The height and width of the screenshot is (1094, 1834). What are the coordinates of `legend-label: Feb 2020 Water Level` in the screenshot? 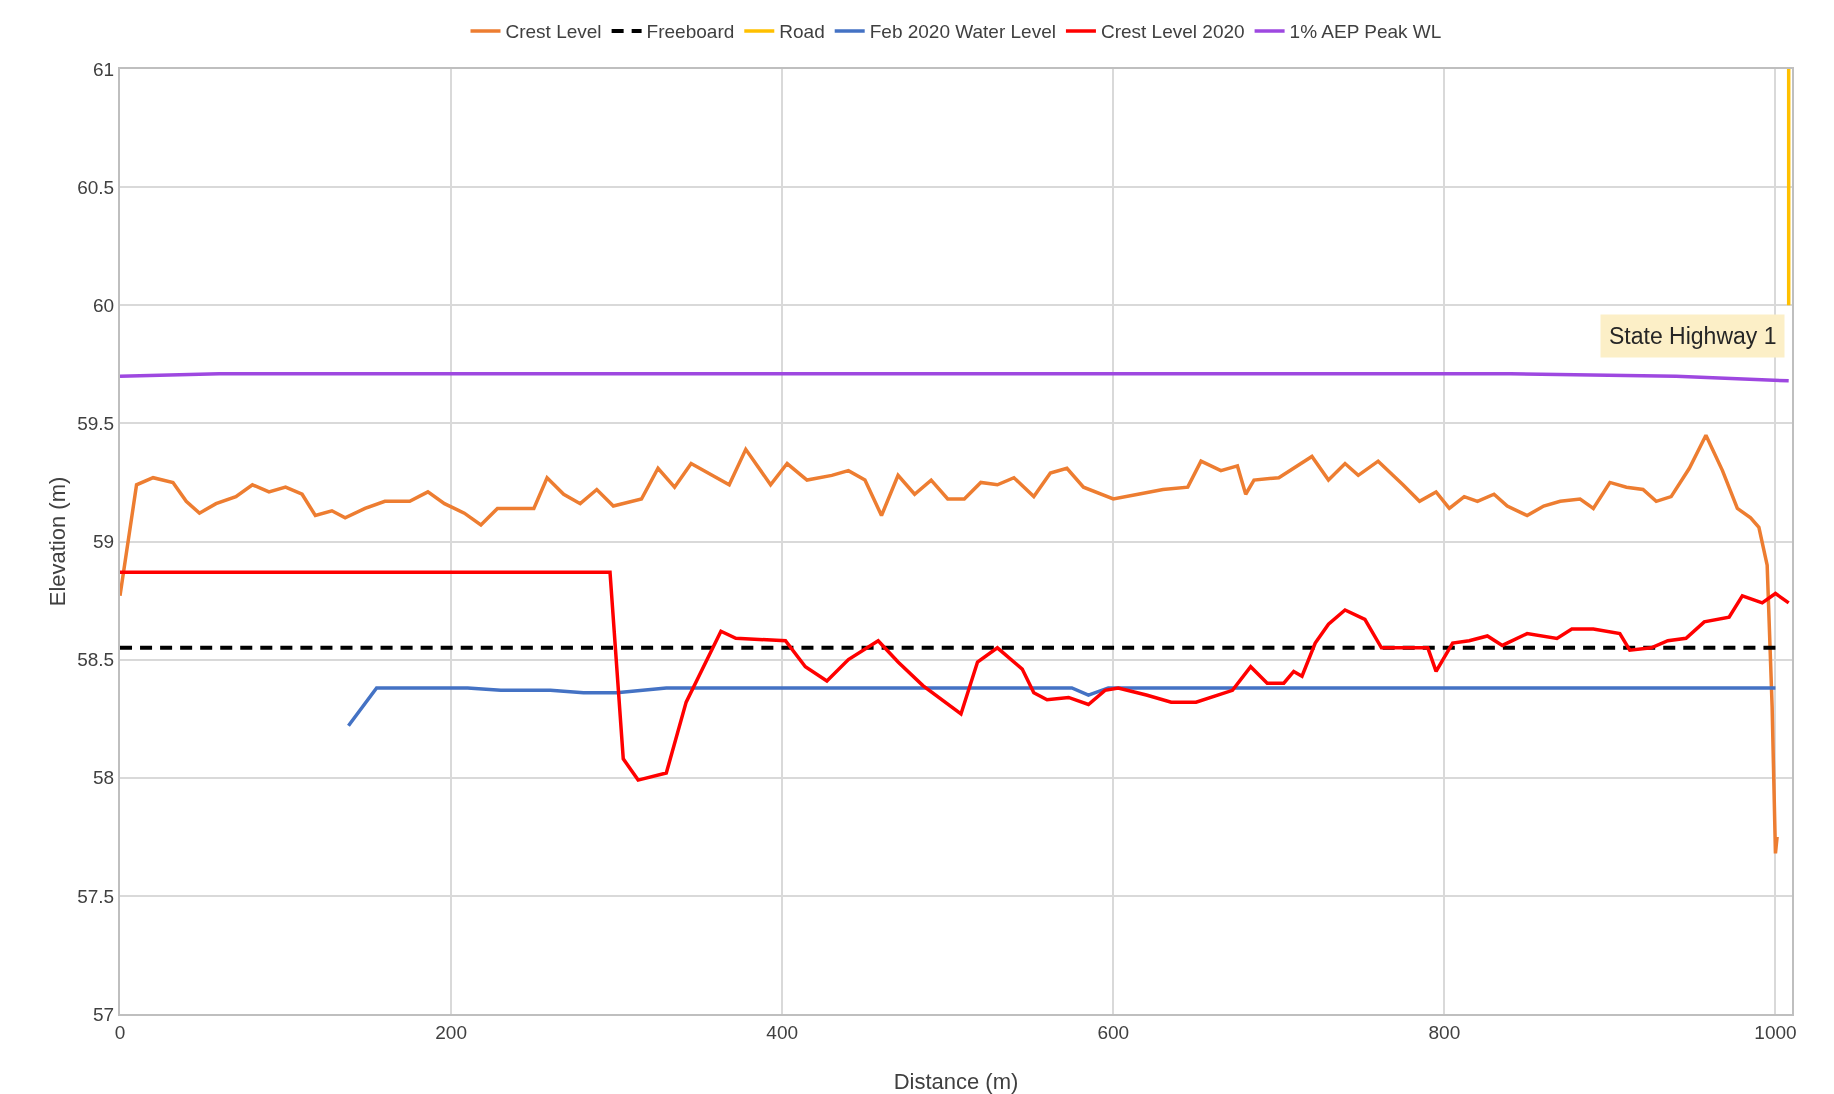 It's located at (962, 32).